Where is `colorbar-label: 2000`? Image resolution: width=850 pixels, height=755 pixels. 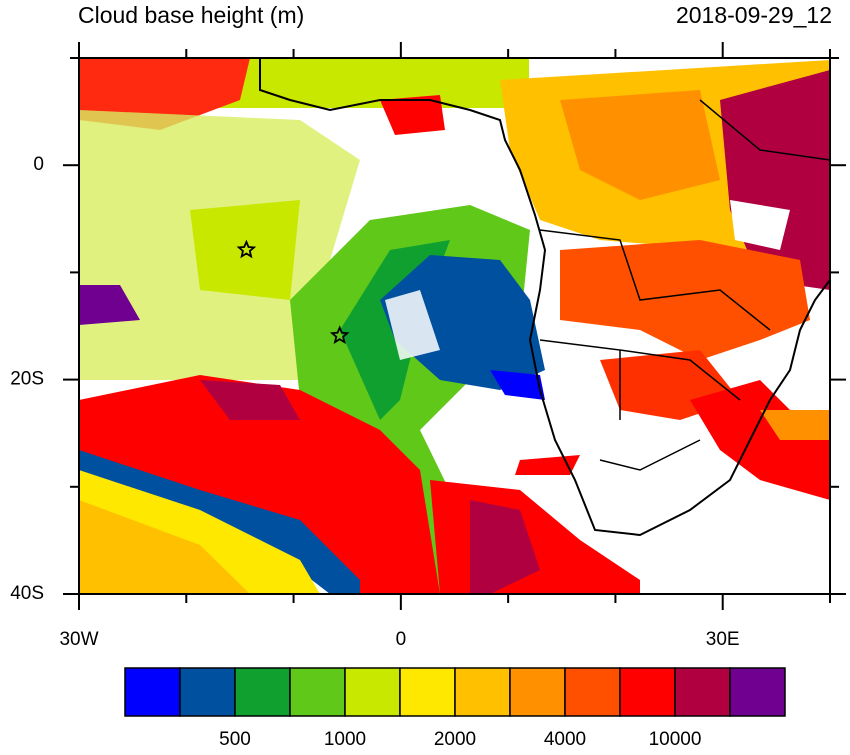
colorbar-label: 2000 is located at coordinates (455, 739).